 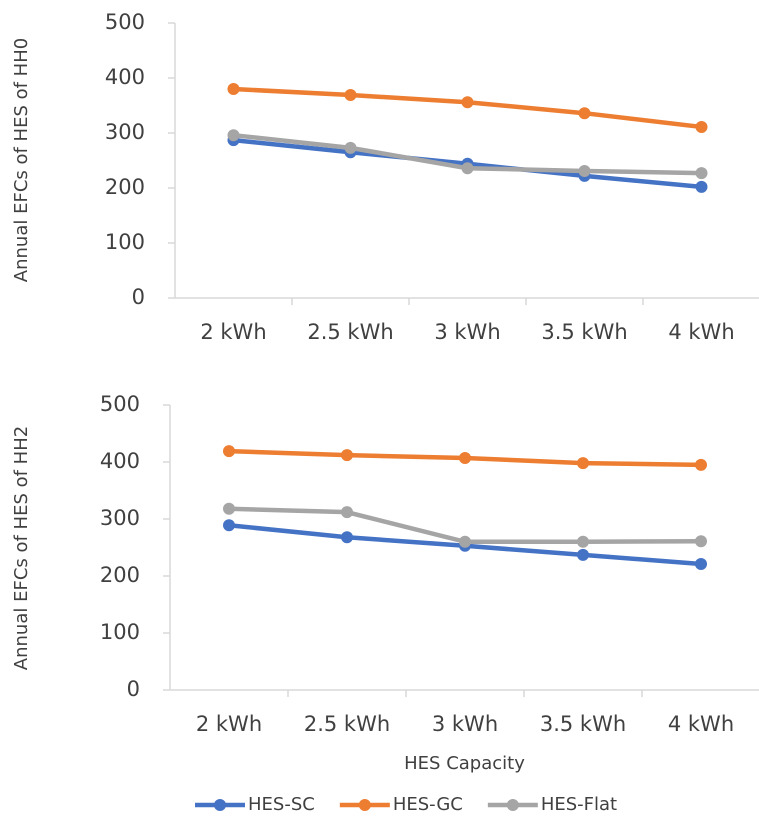 I want to click on y-axis-label: Annual EFCs of HES of HH2, so click(x=21, y=548).